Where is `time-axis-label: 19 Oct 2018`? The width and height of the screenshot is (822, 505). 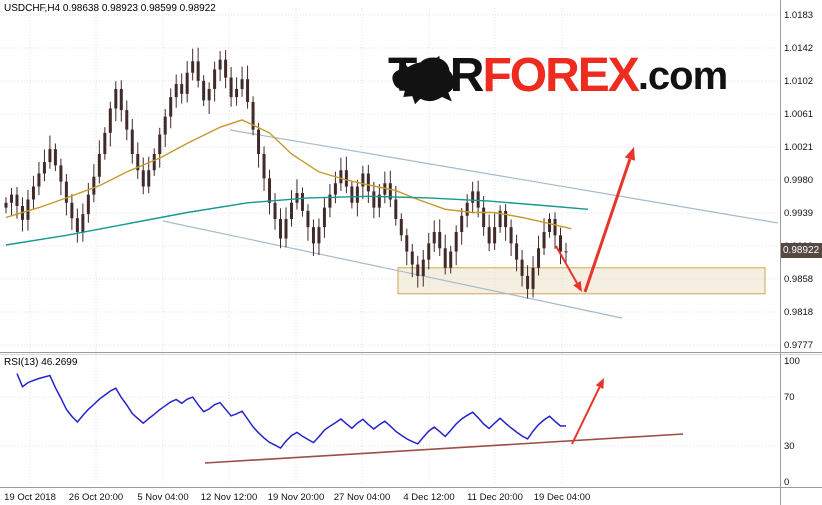
time-axis-label: 19 Oct 2018 is located at coordinates (30, 497).